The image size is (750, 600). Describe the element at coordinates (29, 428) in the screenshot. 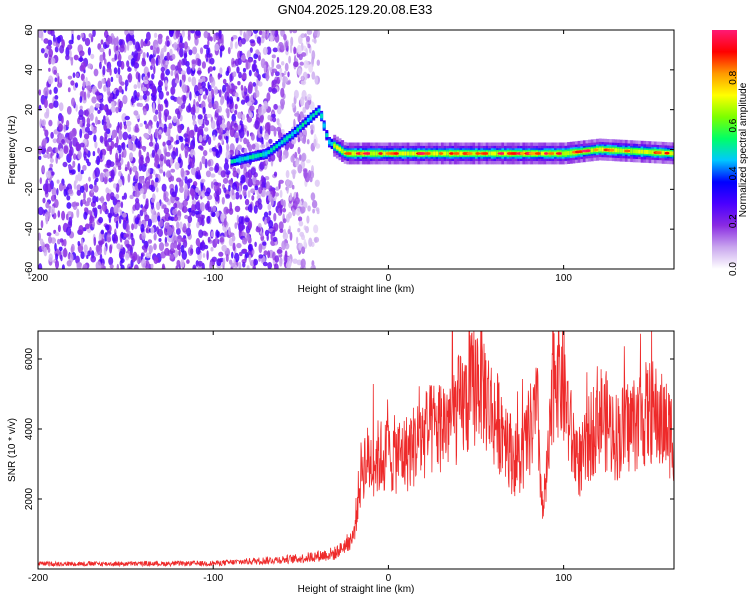

I see `snr-y-tick-label: 4000` at that location.